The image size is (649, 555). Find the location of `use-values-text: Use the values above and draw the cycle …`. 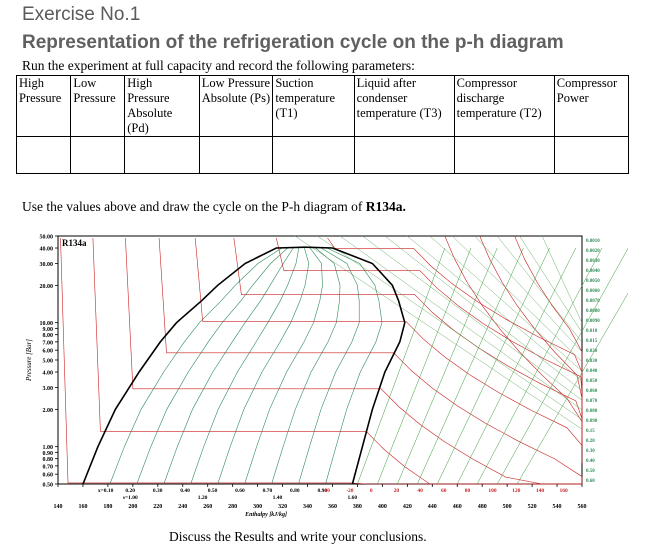

use-values-text: Use the values above and draw the cycle … is located at coordinates (214, 207).